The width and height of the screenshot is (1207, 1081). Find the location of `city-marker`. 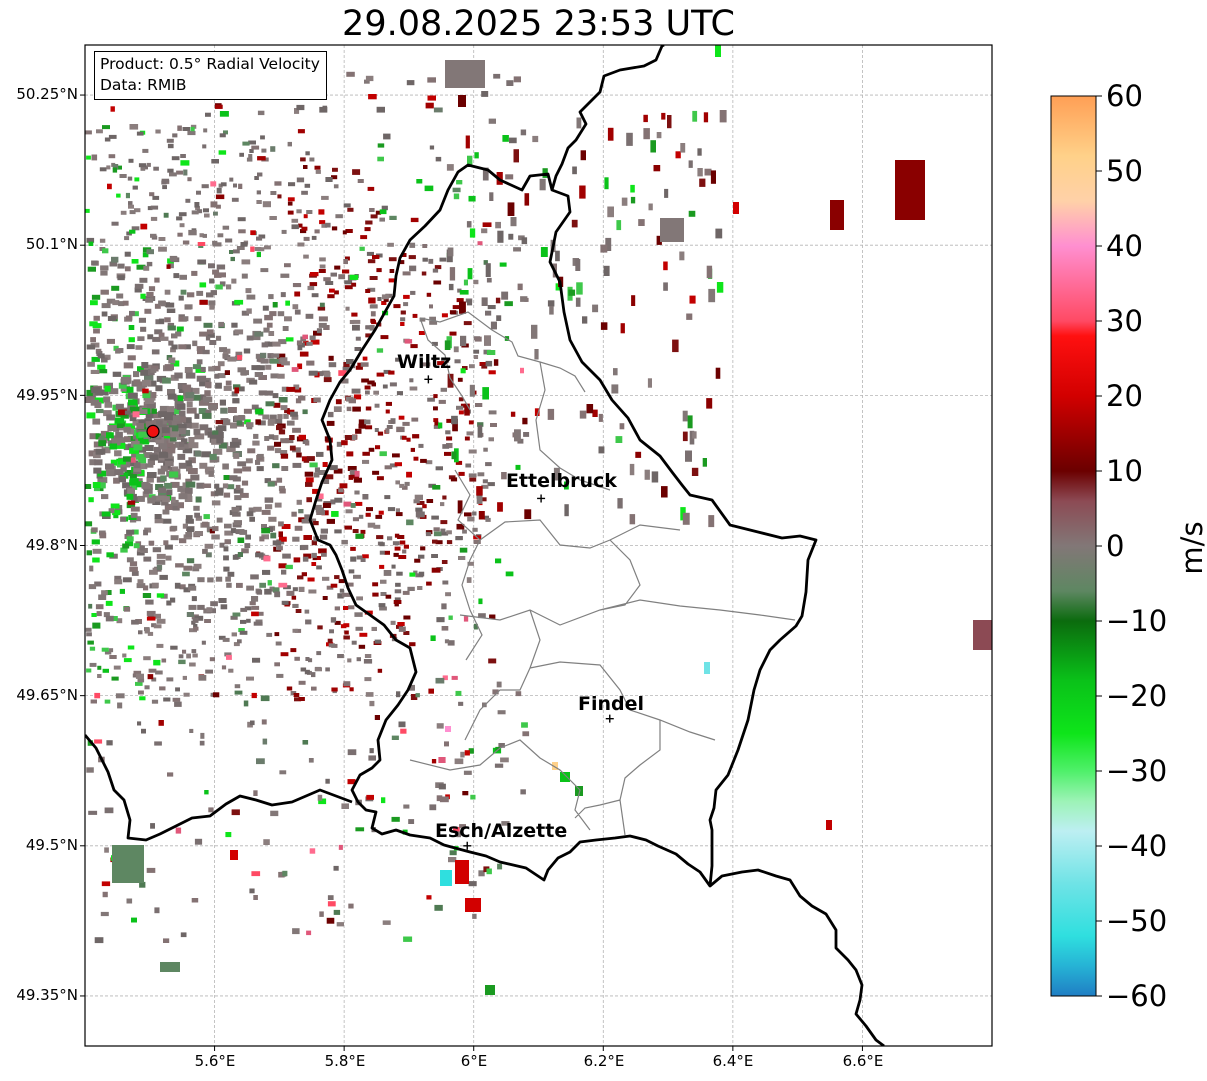

city-marker is located at coordinates (541, 498).